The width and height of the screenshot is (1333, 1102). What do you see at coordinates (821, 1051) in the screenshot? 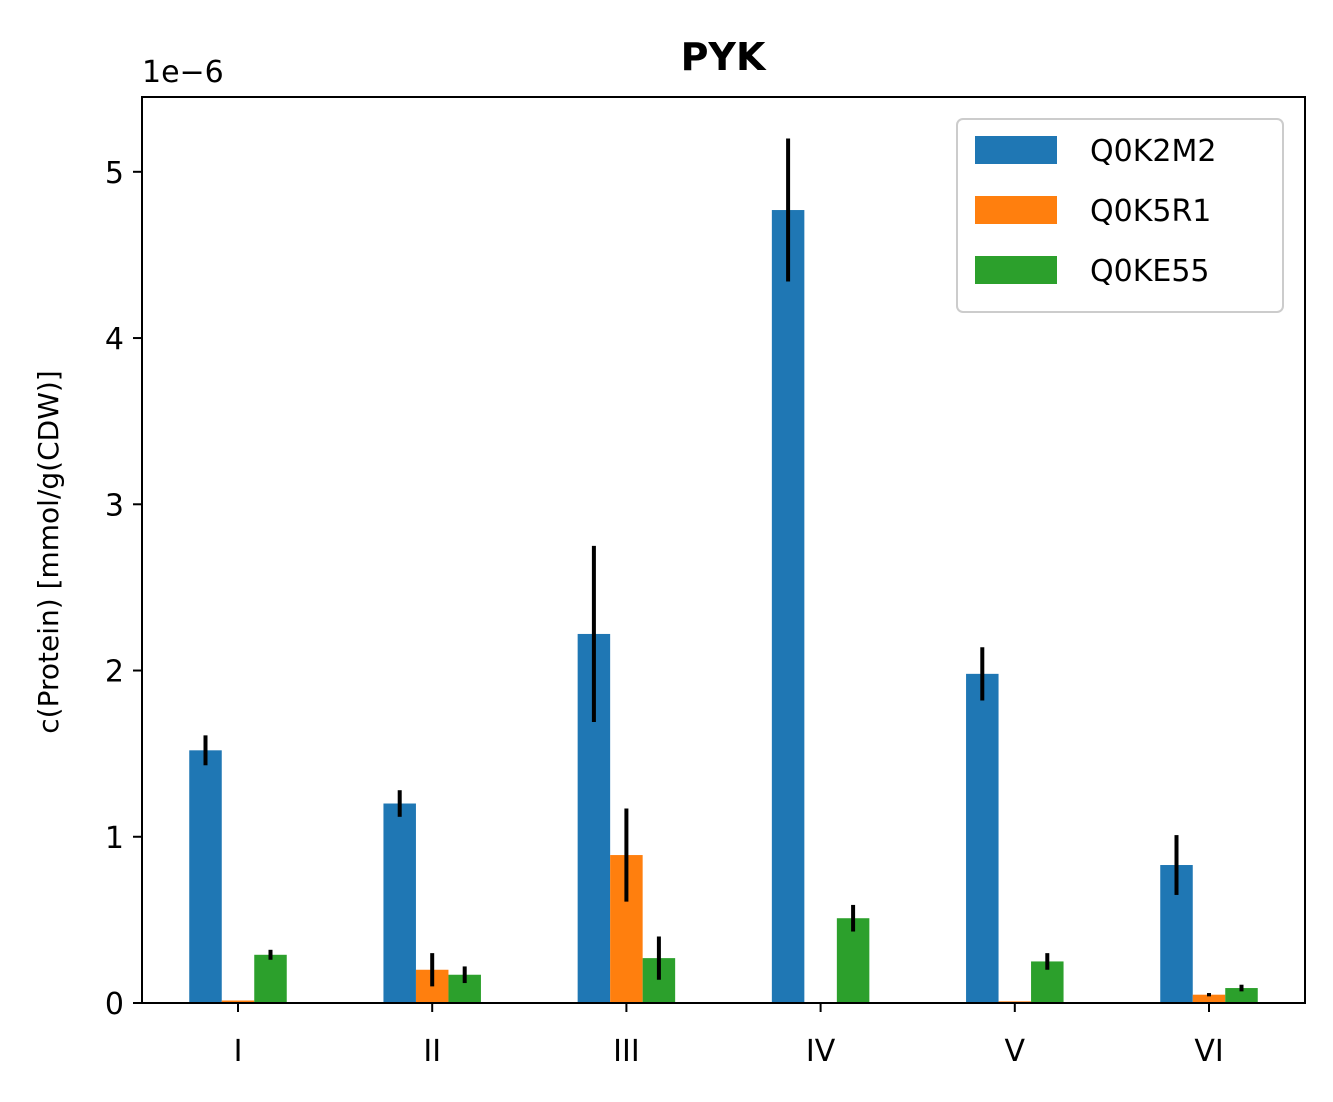
I see `x-tick-label: IV` at bounding box center [821, 1051].